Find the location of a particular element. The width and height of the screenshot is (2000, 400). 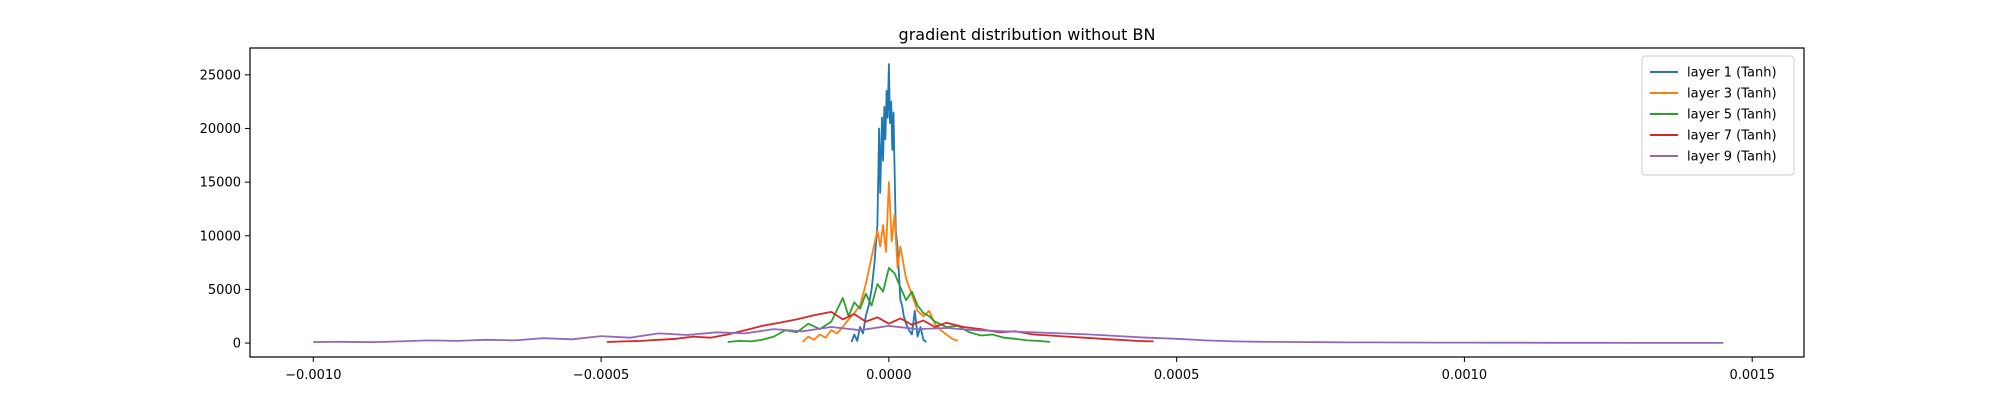

x-tick-label: −0.0010 is located at coordinates (313, 375).